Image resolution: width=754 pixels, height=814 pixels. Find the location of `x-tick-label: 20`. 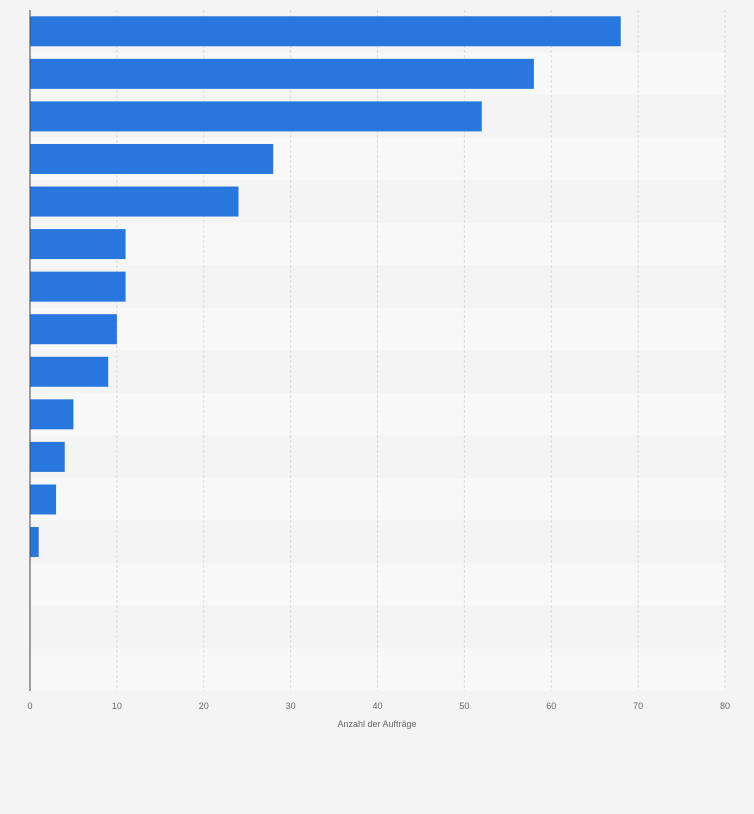

x-tick-label: 20 is located at coordinates (204, 706).